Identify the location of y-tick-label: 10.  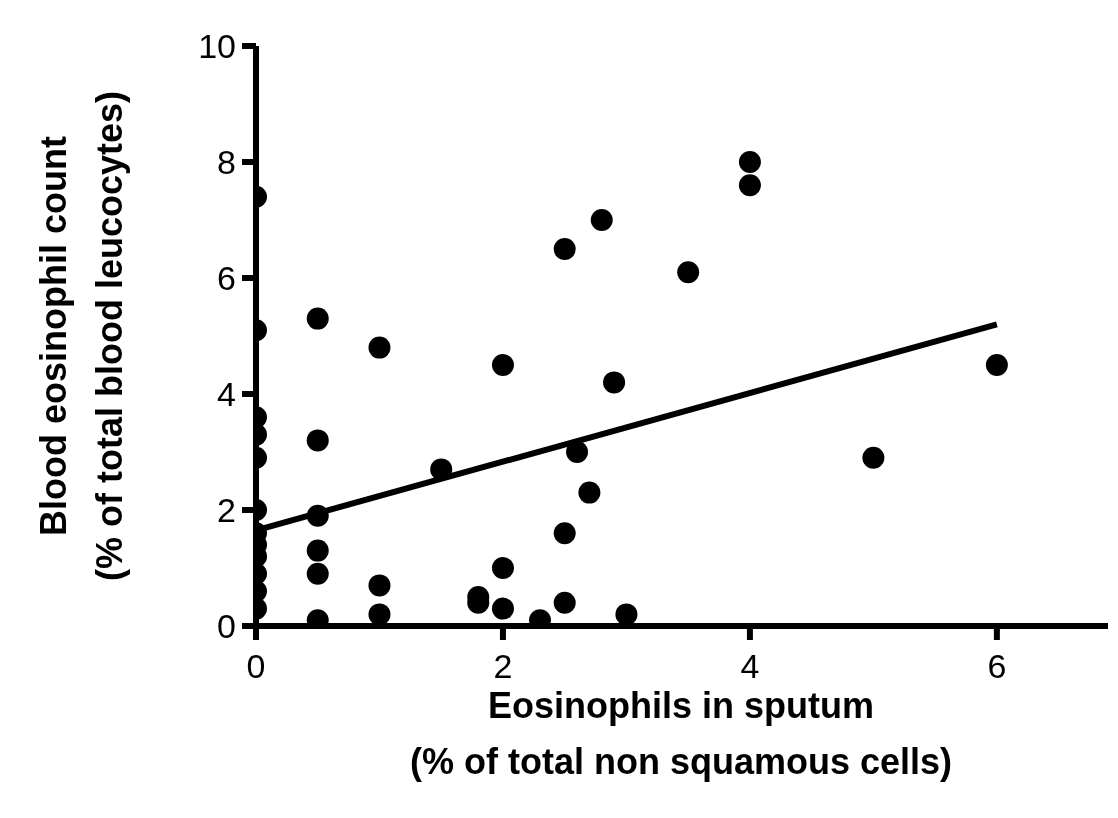
(217, 46).